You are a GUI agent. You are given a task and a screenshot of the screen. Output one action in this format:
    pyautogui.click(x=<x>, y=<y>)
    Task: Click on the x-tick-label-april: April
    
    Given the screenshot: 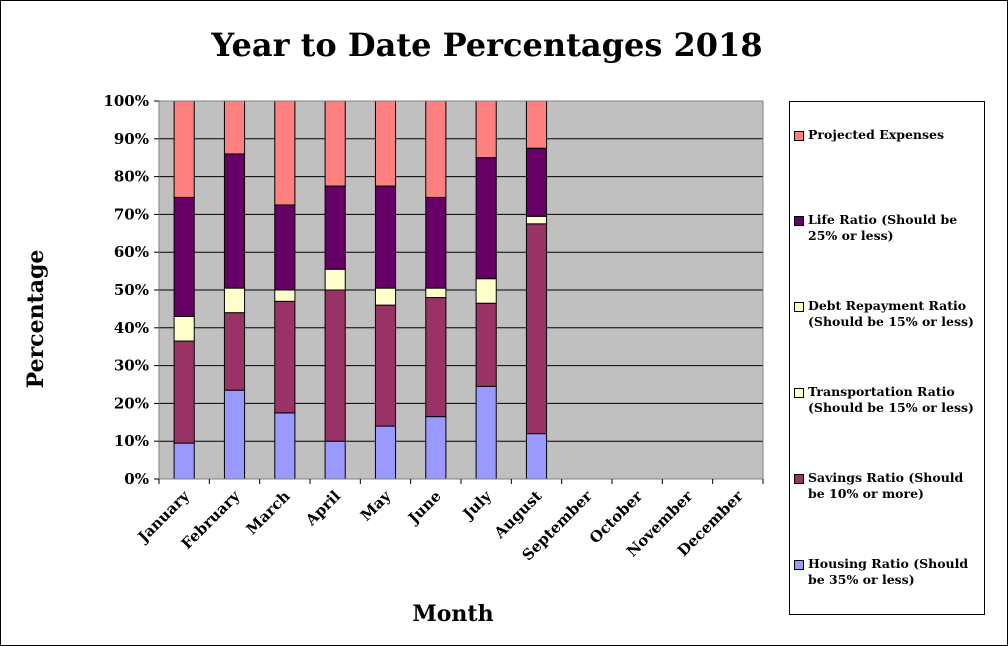 What is the action you would take?
    pyautogui.click(x=322, y=508)
    